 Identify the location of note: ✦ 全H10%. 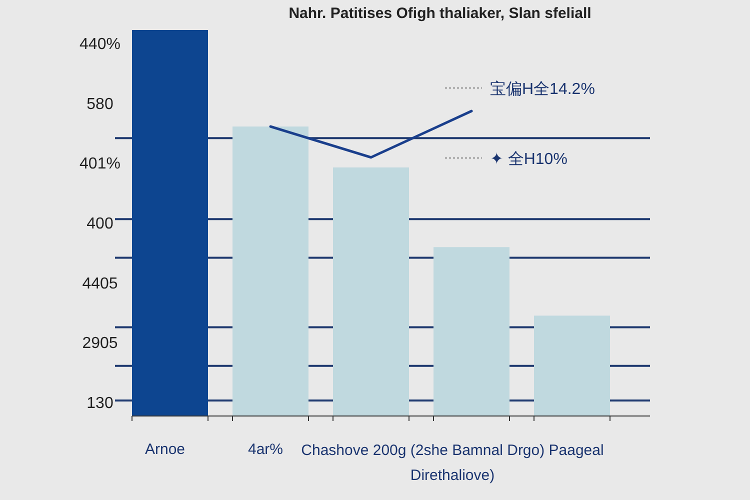
(506, 159).